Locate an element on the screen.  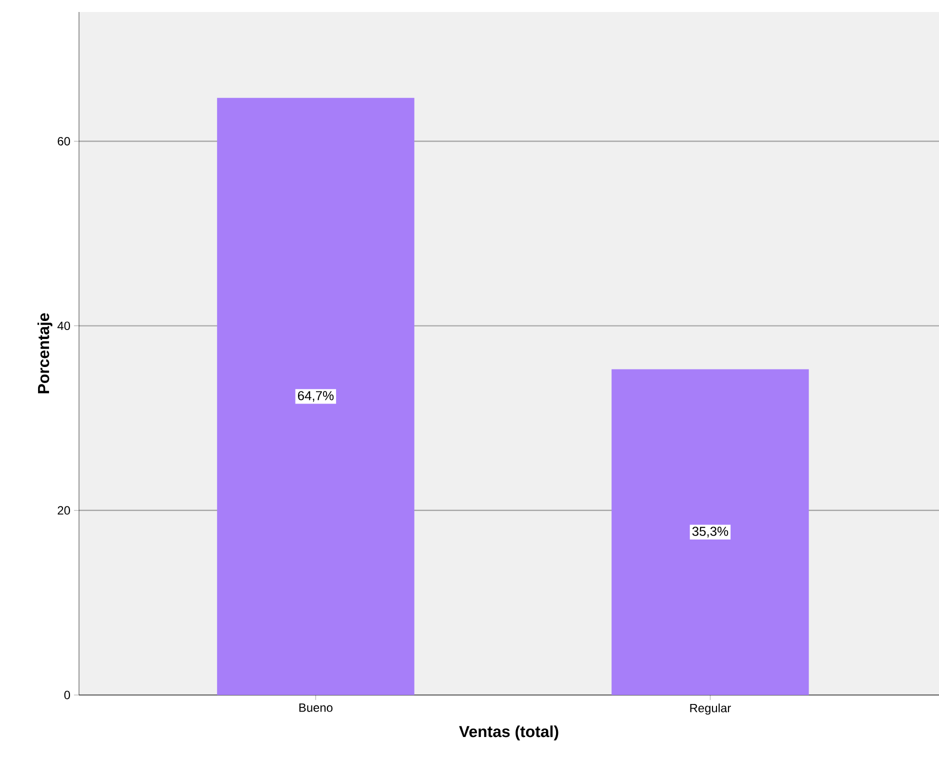
y-axis-title: Porcentaje is located at coordinates (44, 353).